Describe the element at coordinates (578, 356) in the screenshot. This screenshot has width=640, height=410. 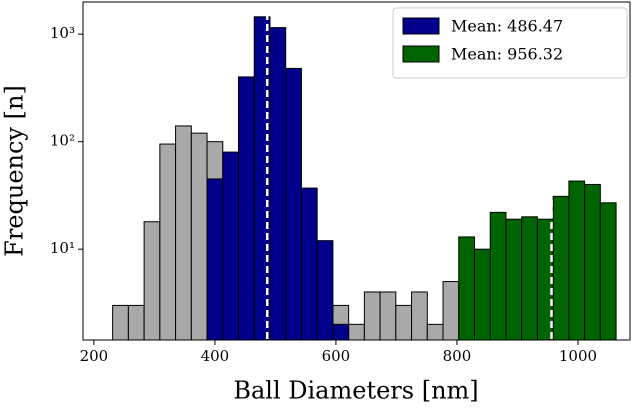
I see `x-tick-label: 1000` at that location.